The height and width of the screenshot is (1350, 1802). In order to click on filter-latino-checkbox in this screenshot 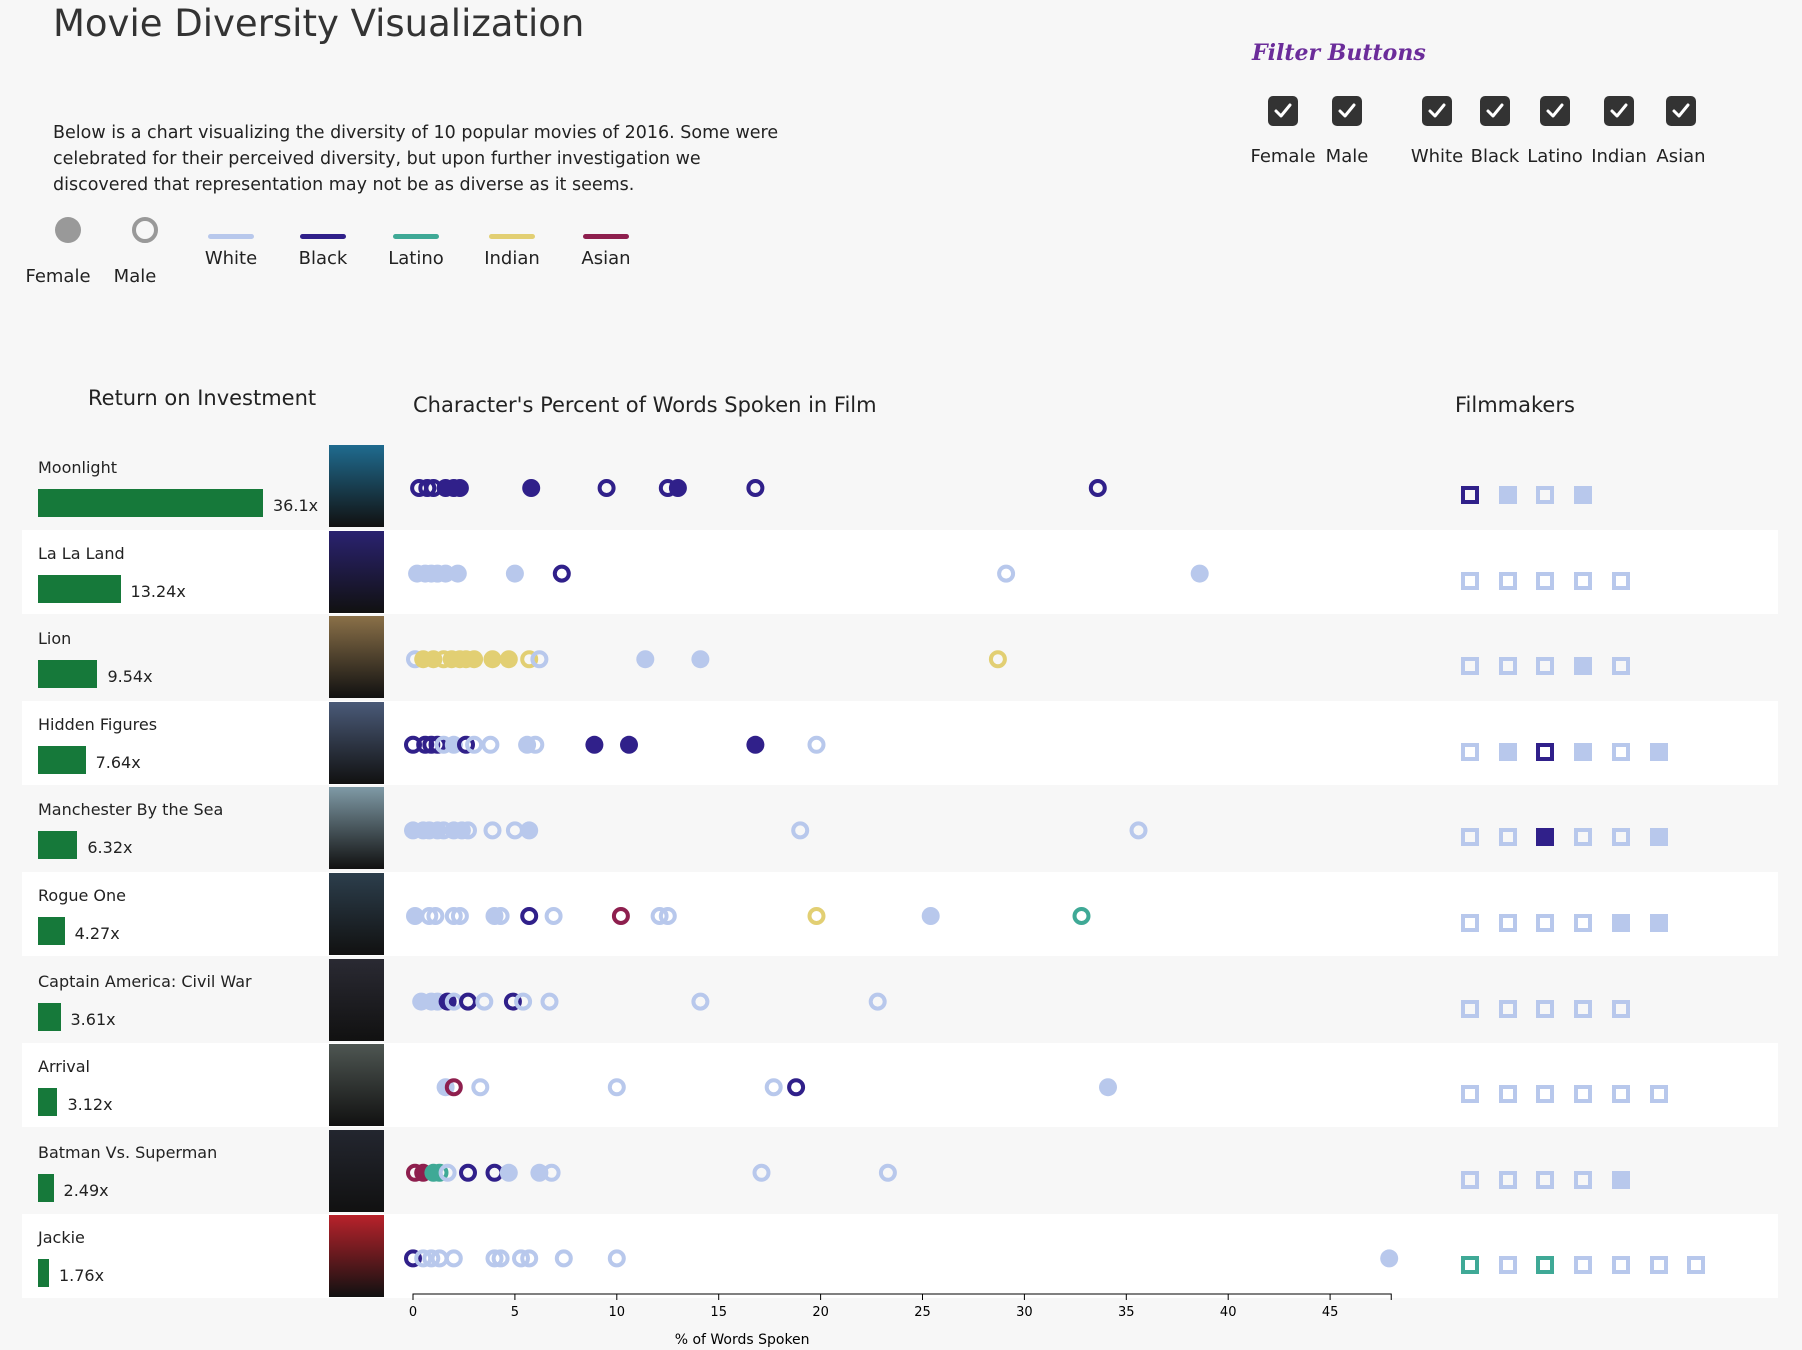, I will do `click(1555, 111)`.